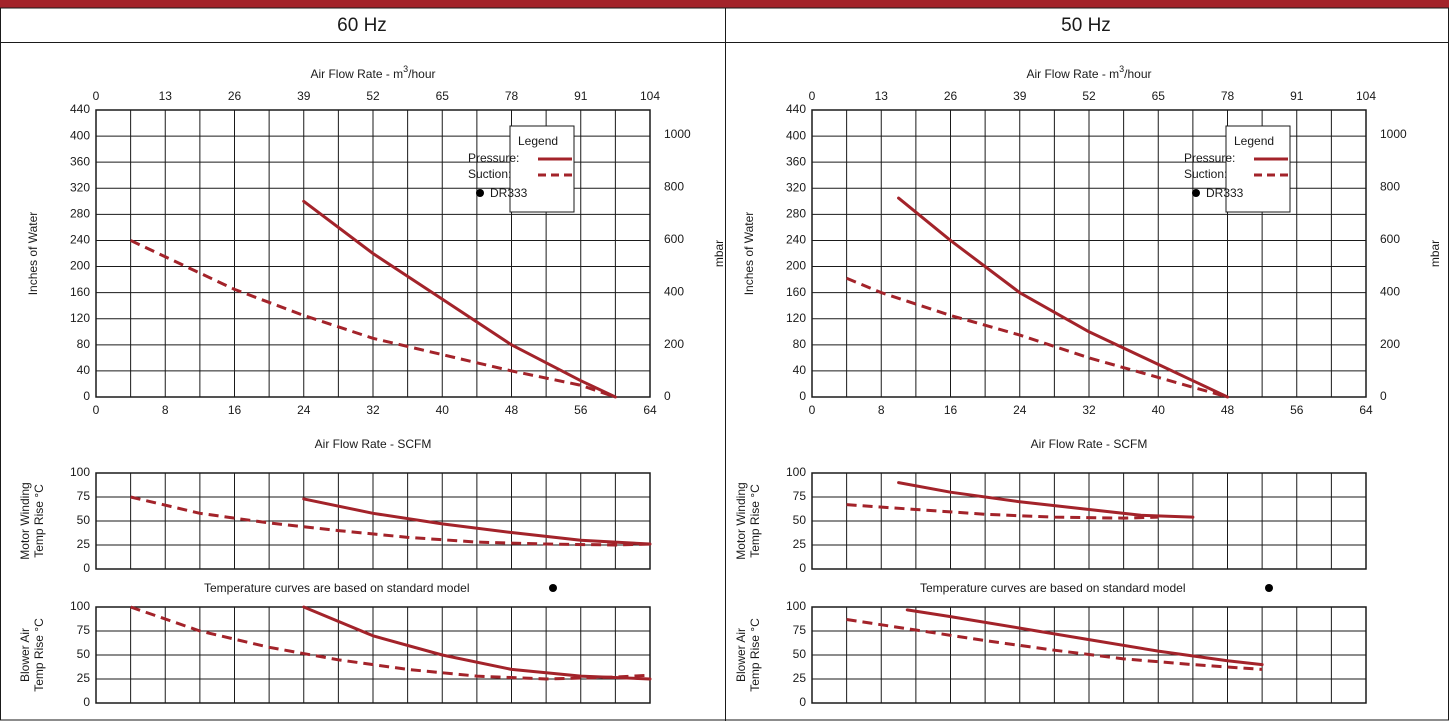 The height and width of the screenshot is (726, 1449). I want to click on top-axis-title: Air Flow Rate - m3/hour, so click(372, 72).